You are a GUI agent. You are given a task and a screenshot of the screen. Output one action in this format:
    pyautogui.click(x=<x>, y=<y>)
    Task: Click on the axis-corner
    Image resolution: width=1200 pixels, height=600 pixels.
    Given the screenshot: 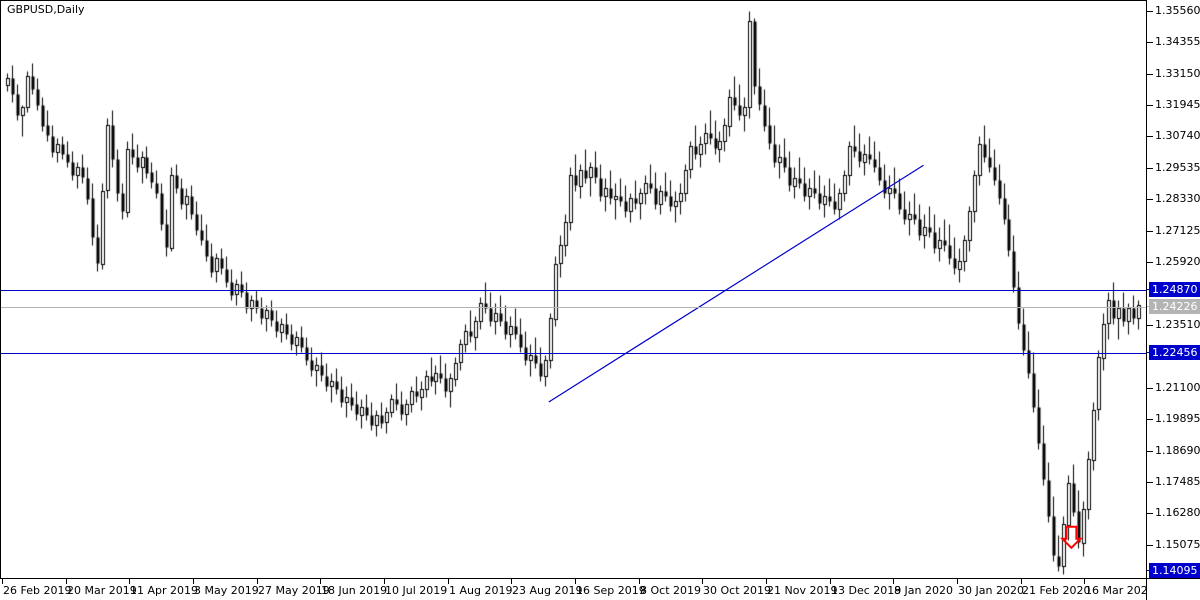 What is the action you would take?
    pyautogui.click(x=1173, y=589)
    